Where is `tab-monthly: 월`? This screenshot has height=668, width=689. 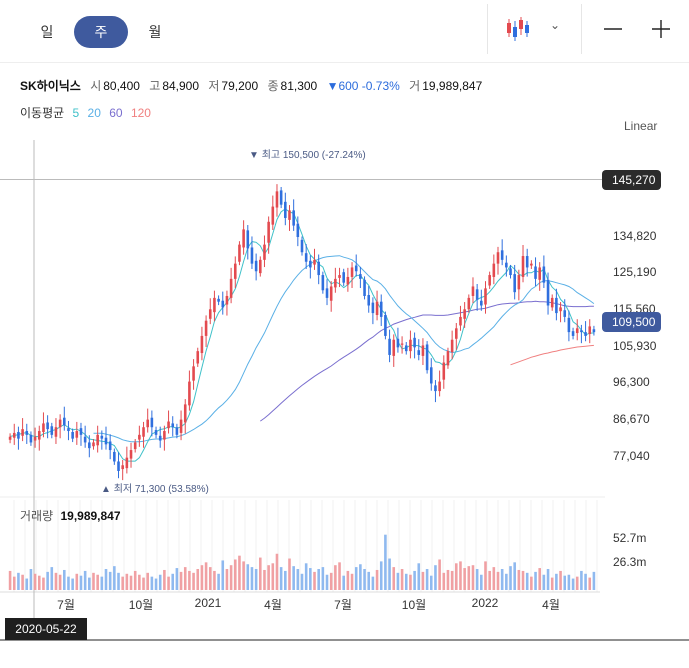 tab-monthly: 월 is located at coordinates (155, 32).